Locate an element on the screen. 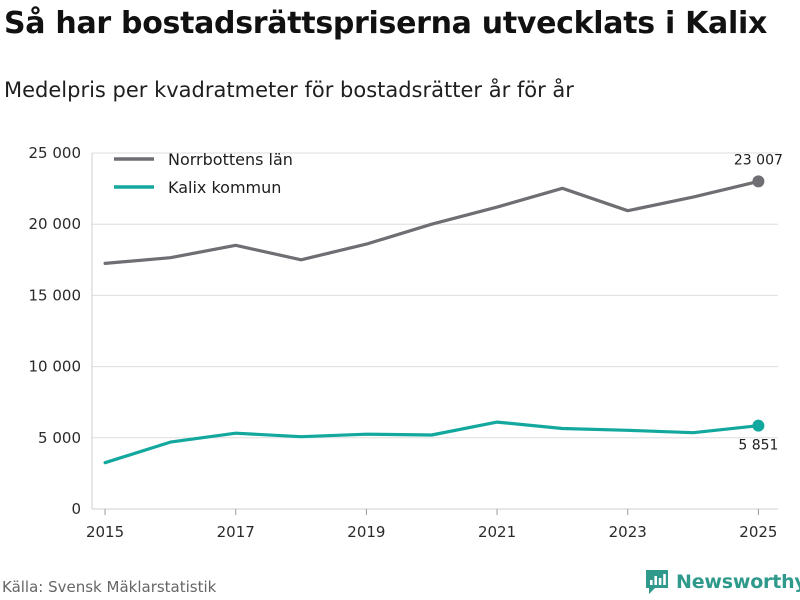  end-value-label: 5 851 is located at coordinates (758, 446).